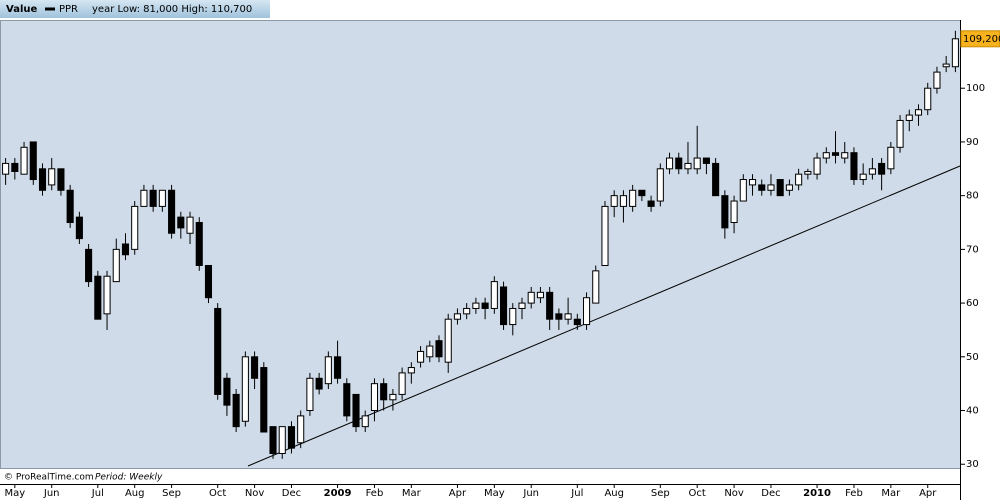 The height and width of the screenshot is (504, 1000). I want to click on x-tick-label: Sep, so click(660, 493).